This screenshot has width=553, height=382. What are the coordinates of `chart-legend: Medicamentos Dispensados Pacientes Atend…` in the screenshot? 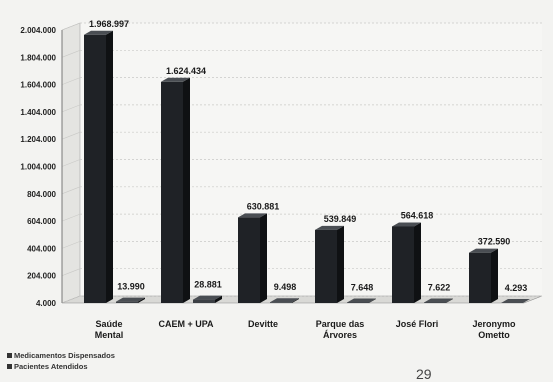 It's located at (61, 361).